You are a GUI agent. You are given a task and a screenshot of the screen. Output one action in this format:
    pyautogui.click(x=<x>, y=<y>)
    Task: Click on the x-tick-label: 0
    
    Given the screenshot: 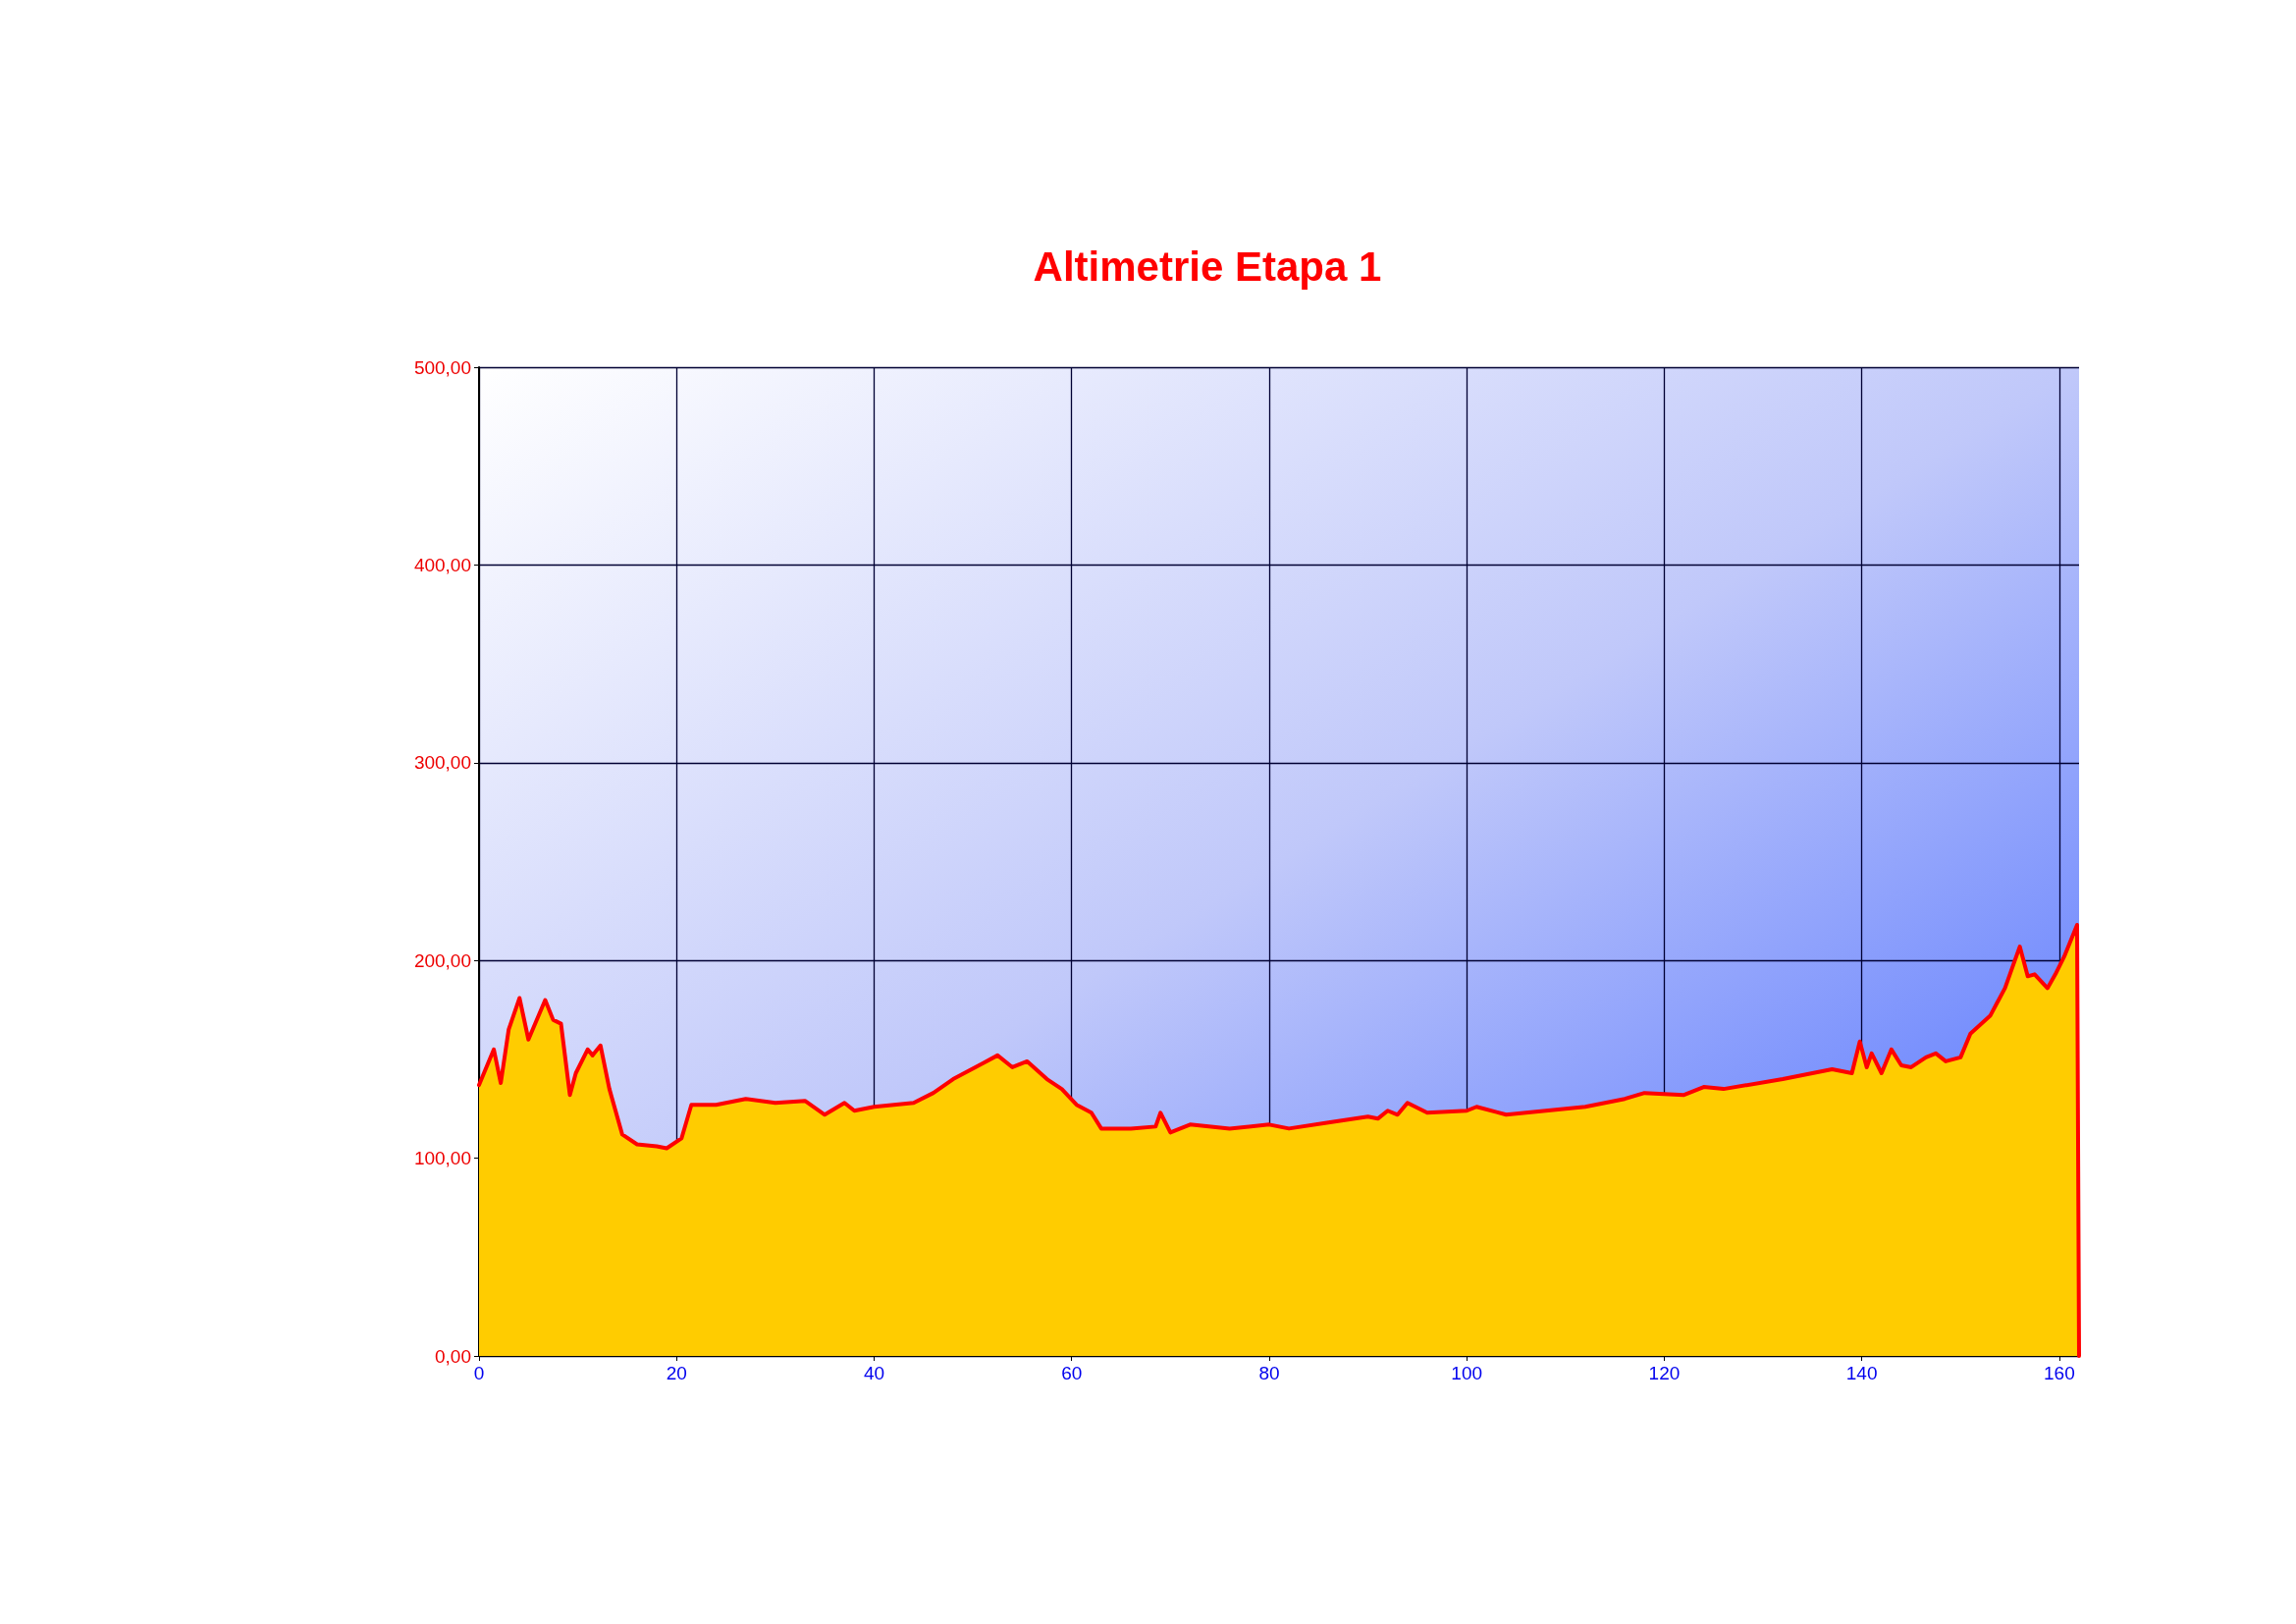 What is the action you would take?
    pyautogui.click(x=479, y=1373)
    